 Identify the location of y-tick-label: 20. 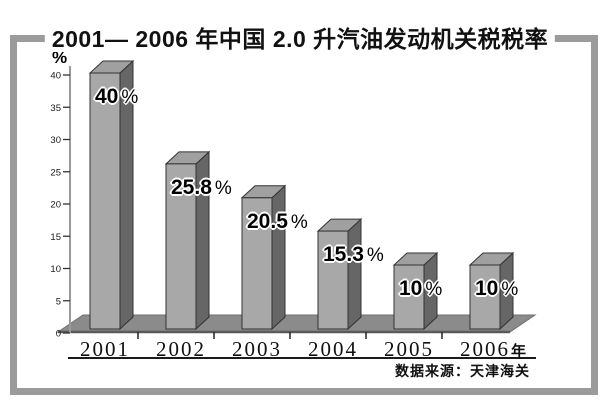
(55, 205).